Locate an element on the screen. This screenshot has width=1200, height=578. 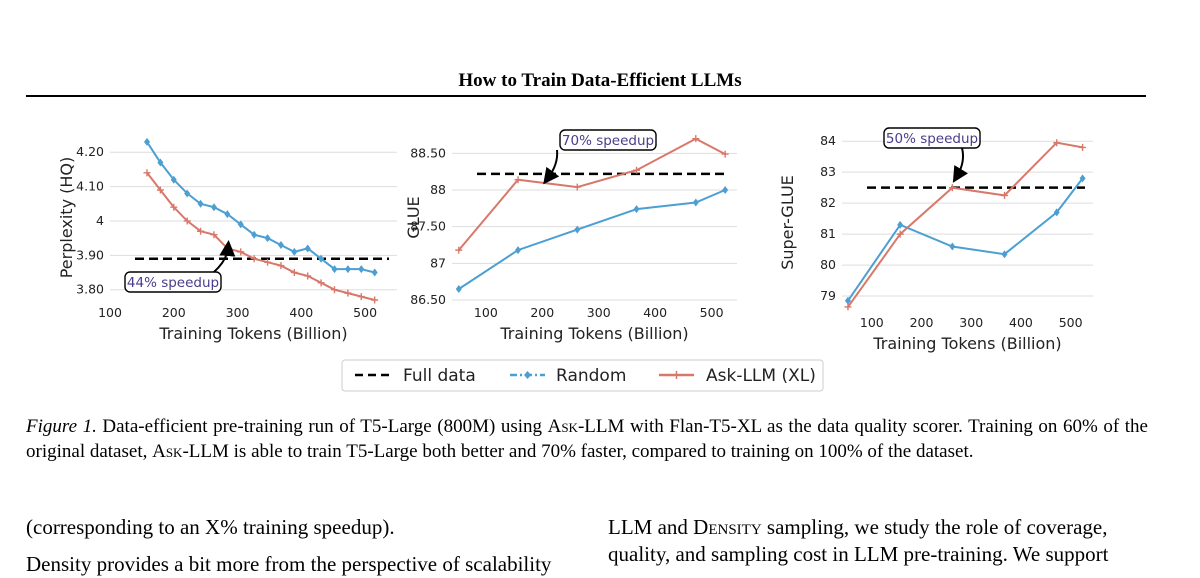
speedup-annotation-text: 50% speedup is located at coordinates (932, 139).